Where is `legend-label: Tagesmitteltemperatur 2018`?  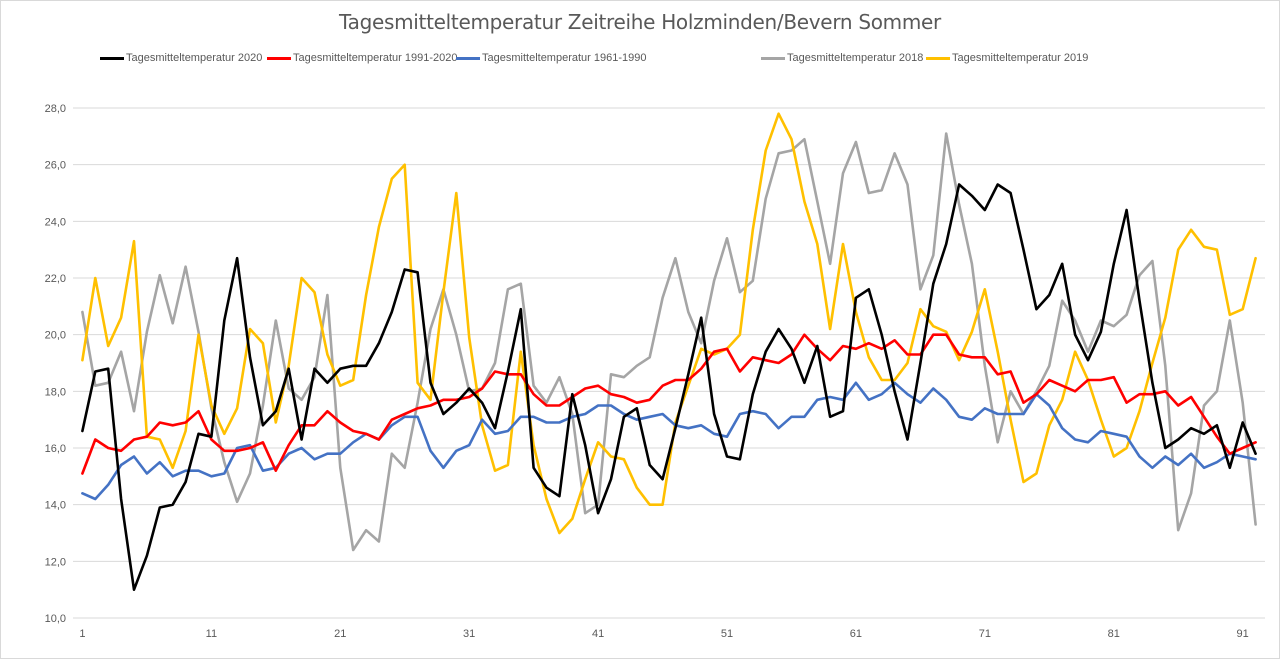
legend-label: Tagesmitteltemperatur 2018 is located at coordinates (855, 58).